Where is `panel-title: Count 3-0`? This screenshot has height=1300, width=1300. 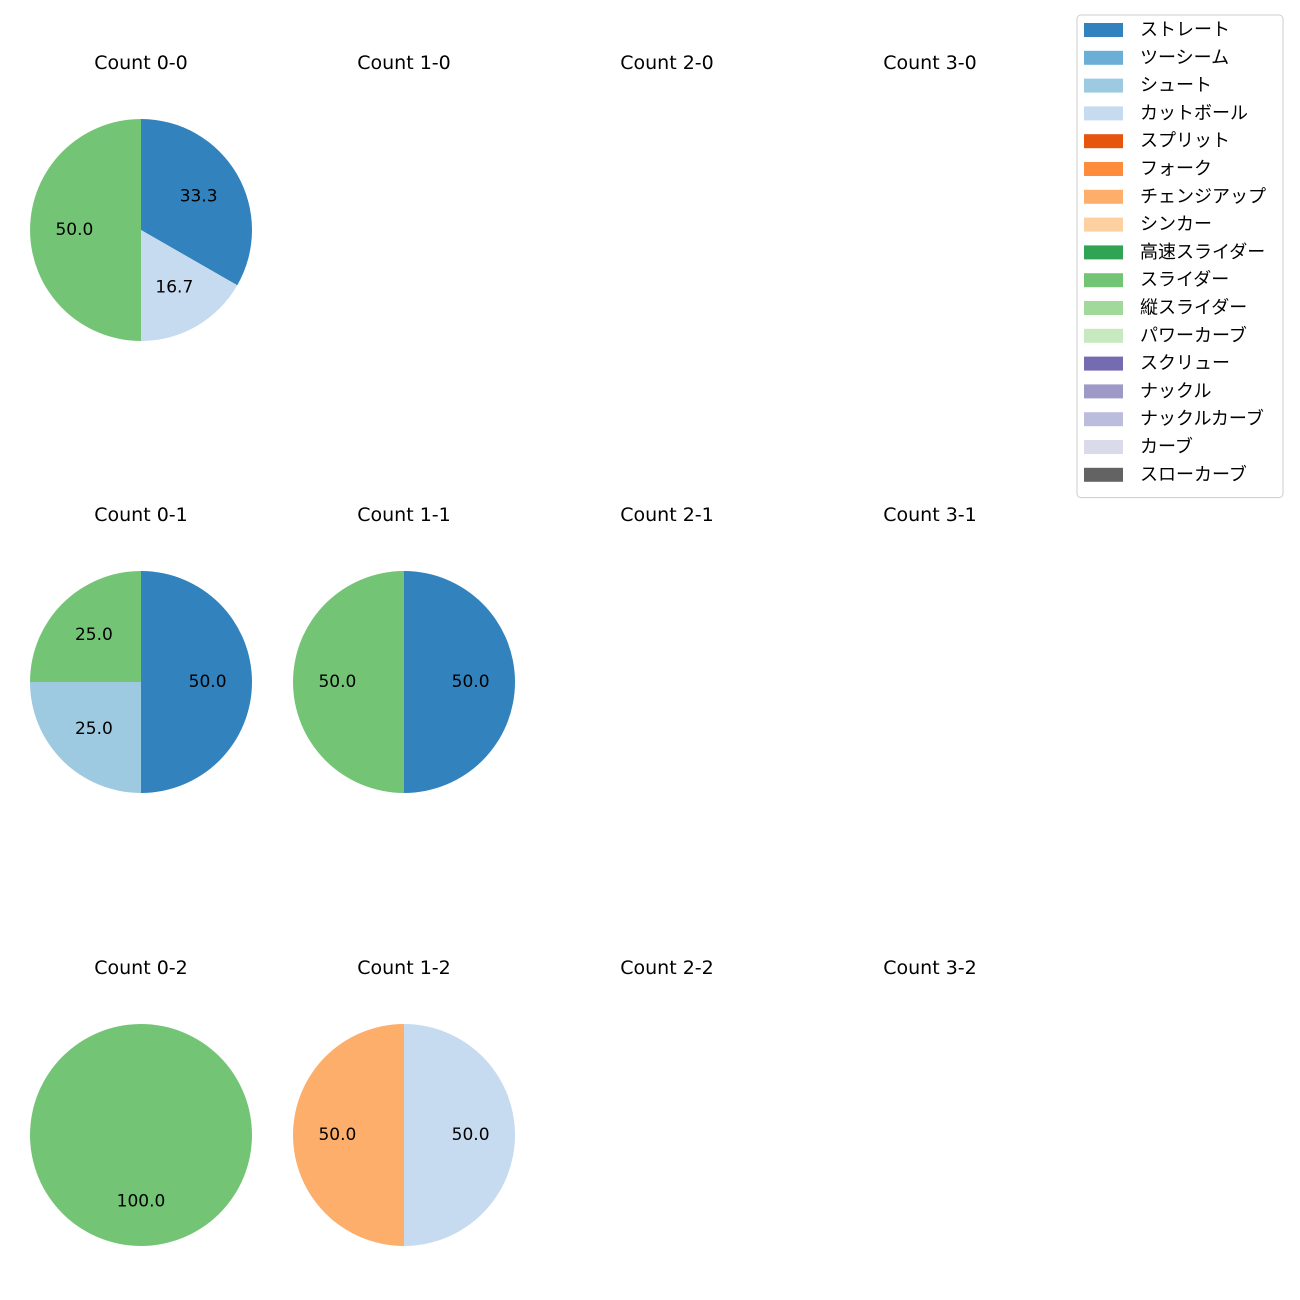
panel-title: Count 3-0 is located at coordinates (930, 63).